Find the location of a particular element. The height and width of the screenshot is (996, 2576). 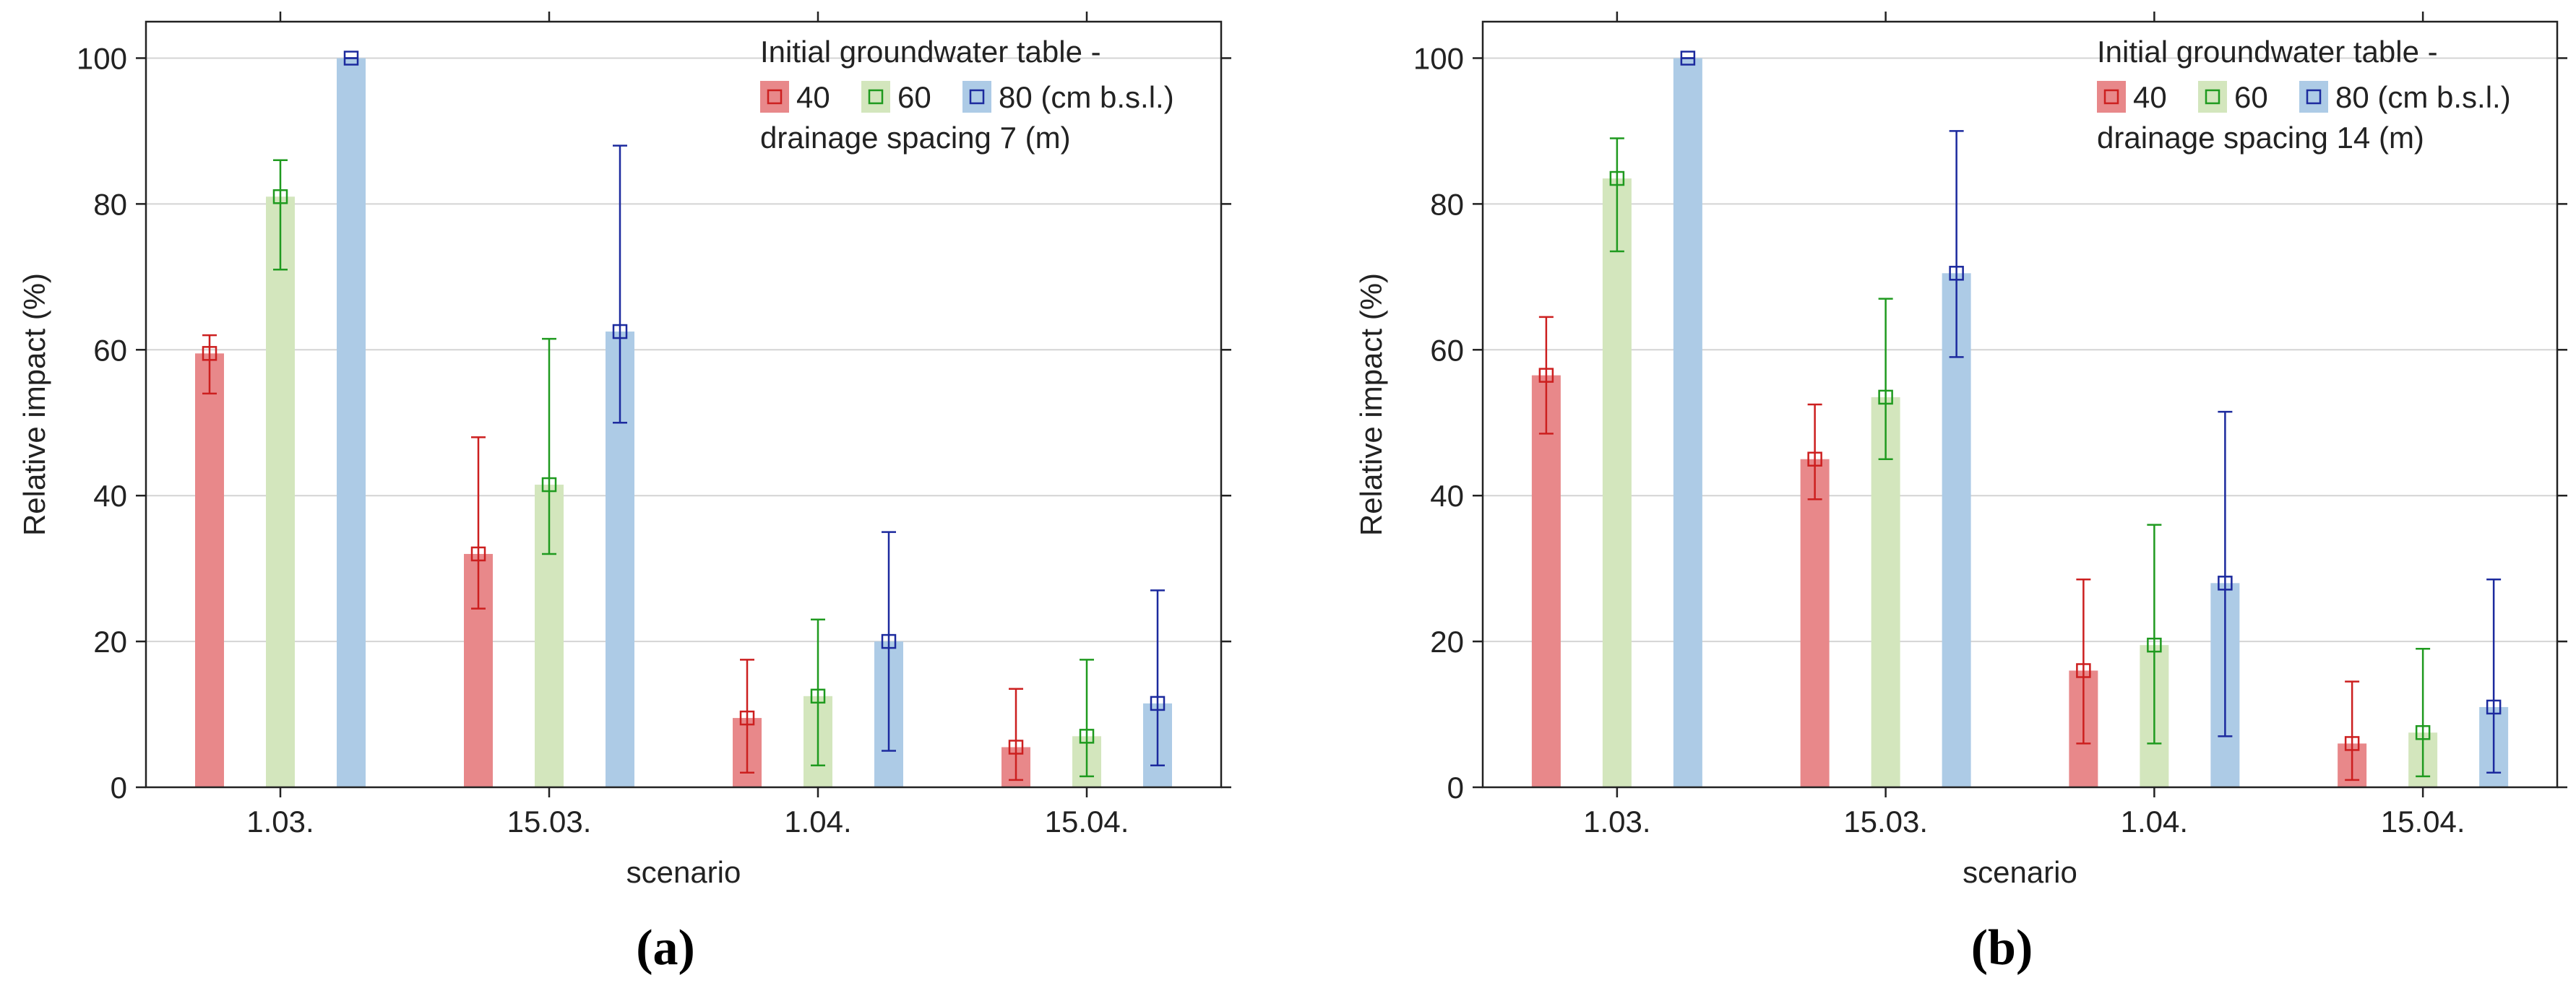

panel-label: (b) is located at coordinates (2002, 948).